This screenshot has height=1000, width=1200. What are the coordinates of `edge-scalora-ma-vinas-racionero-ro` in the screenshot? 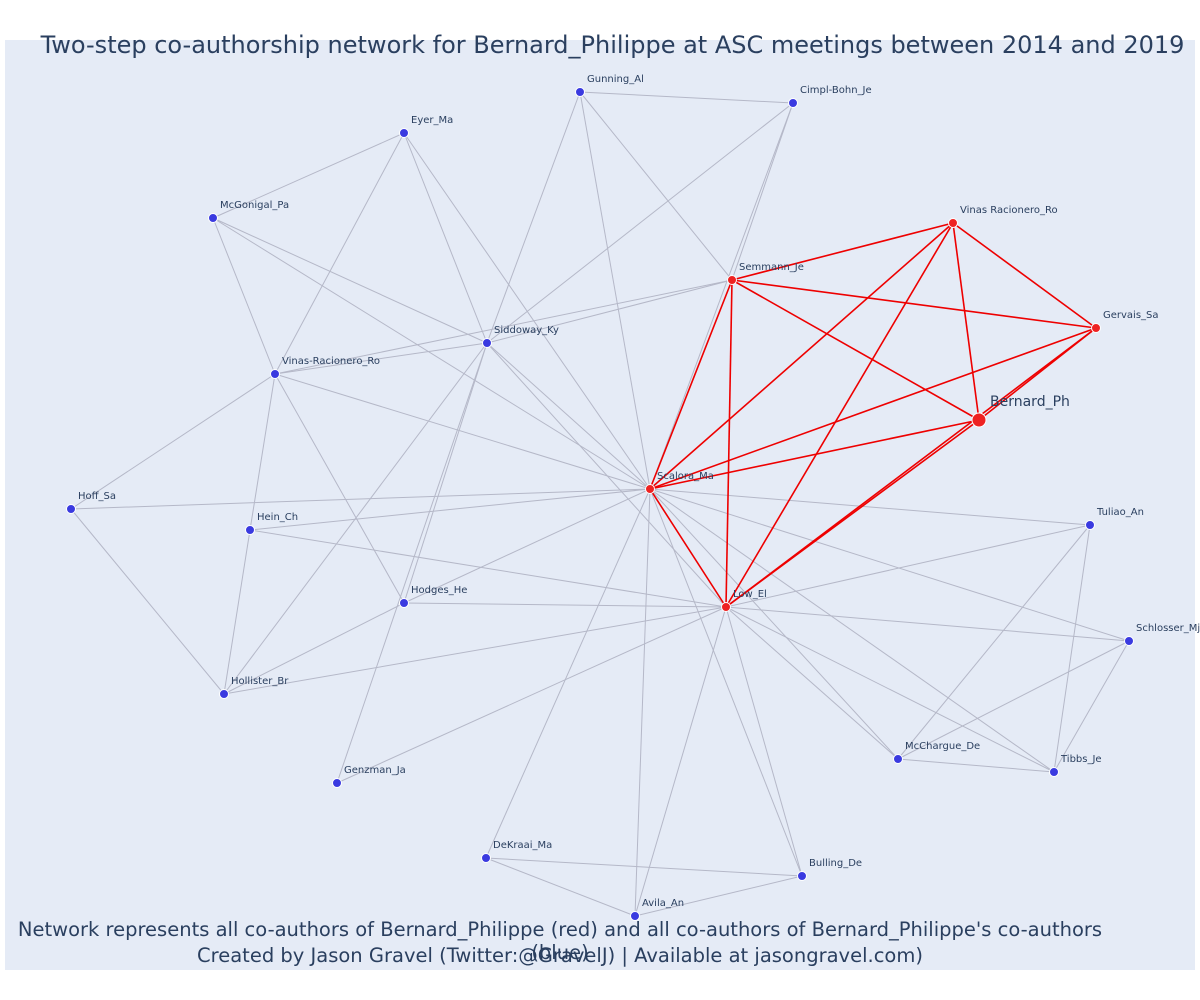 It's located at (801, 356).